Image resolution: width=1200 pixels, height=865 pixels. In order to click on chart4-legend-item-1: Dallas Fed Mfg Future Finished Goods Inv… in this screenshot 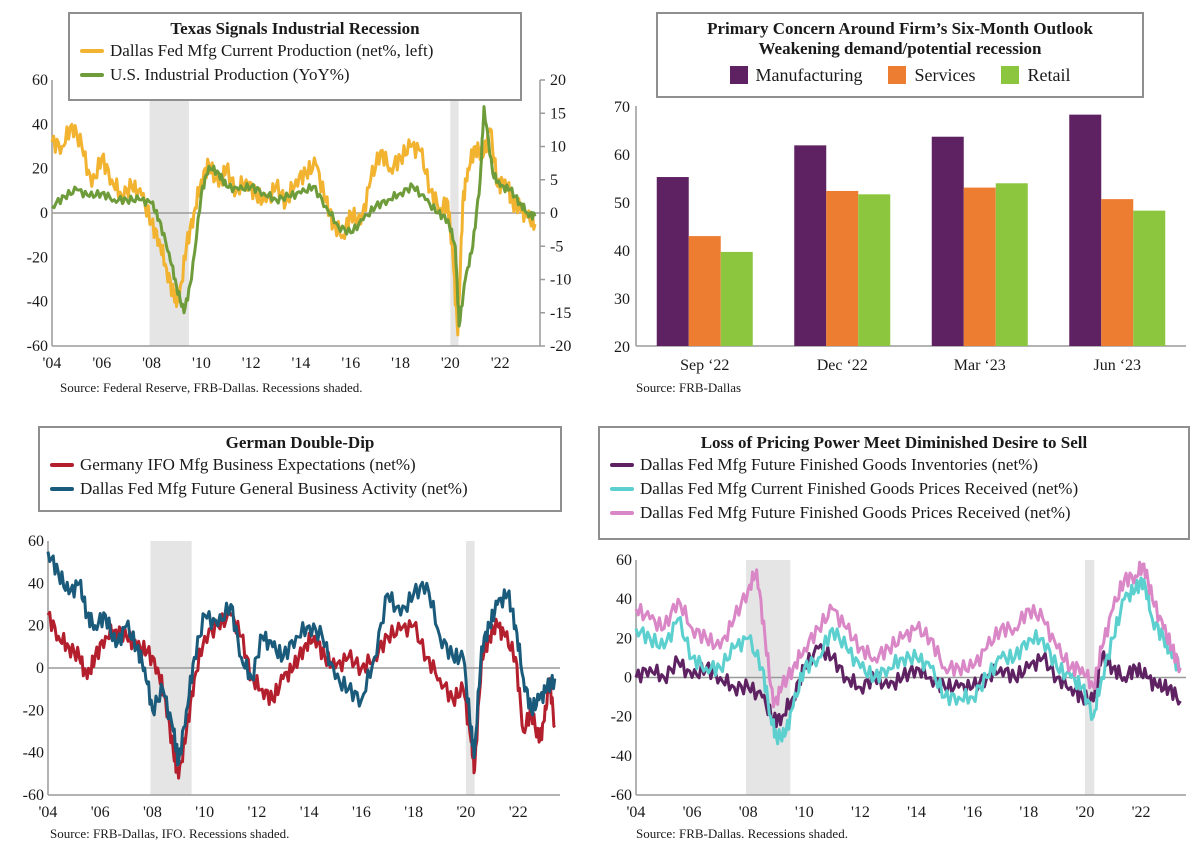, I will do `click(894, 465)`.